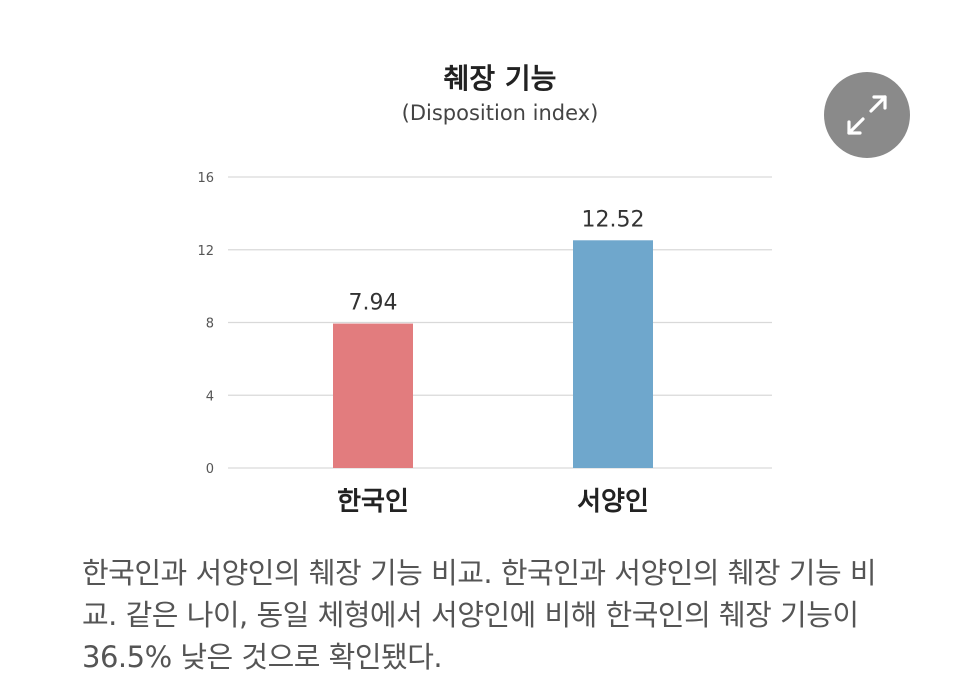 The width and height of the screenshot is (966, 684). What do you see at coordinates (500, 113) in the screenshot?
I see `chart-subtitle: (Disposition index)` at bounding box center [500, 113].